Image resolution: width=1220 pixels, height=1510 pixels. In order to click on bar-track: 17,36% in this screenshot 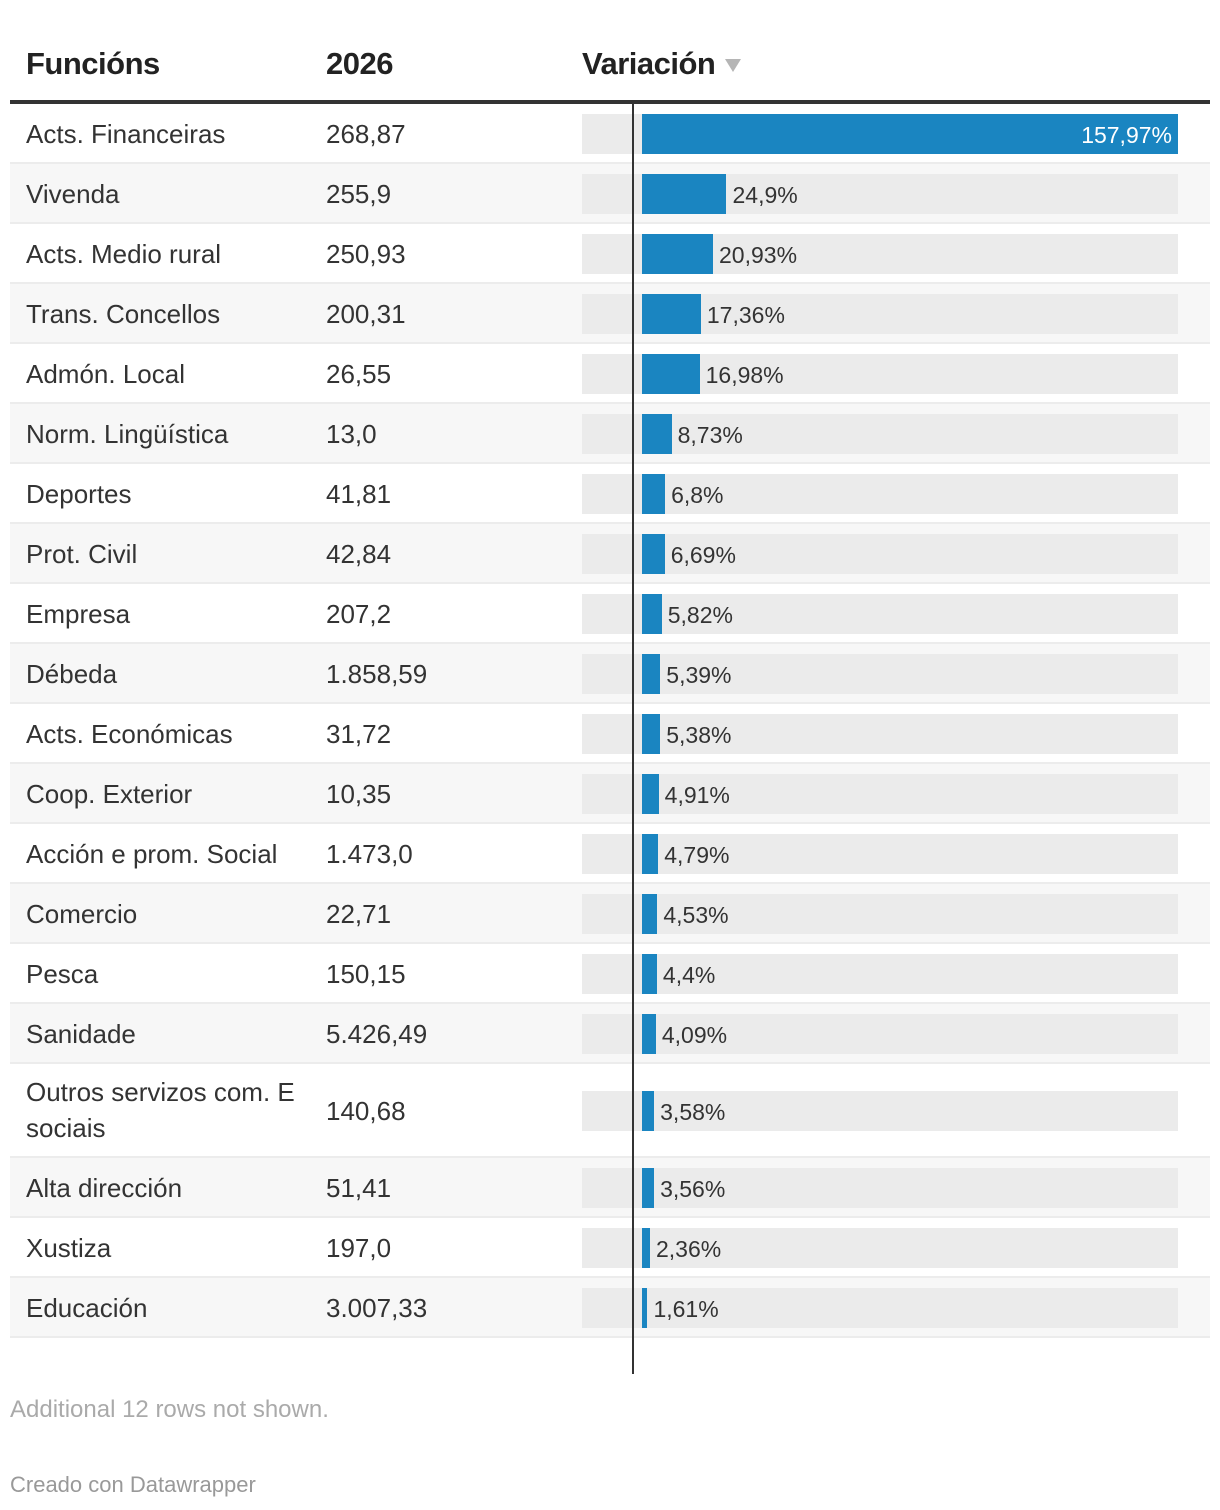, I will do `click(880, 314)`.